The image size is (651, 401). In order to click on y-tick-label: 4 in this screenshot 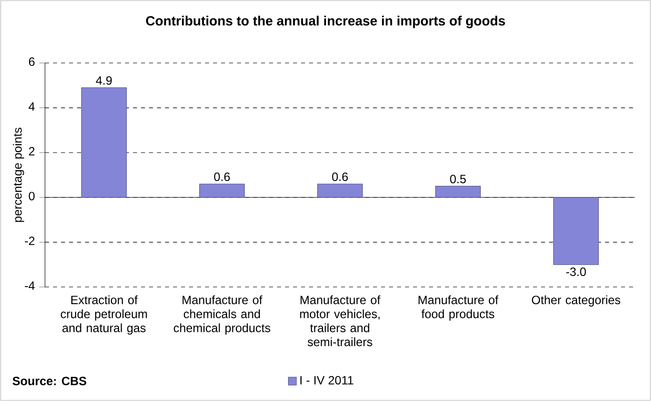, I will do `click(31, 106)`.